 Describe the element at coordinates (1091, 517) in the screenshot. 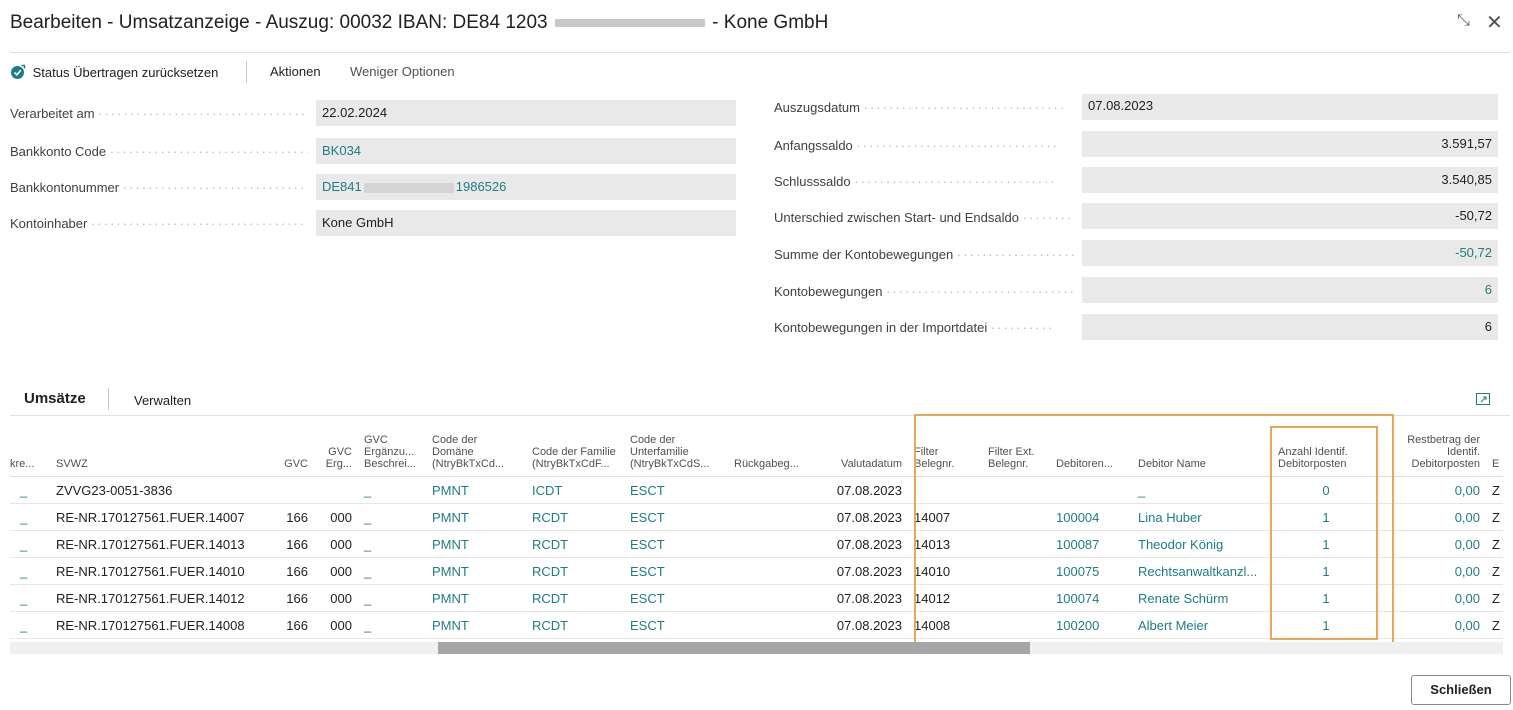

I see `cell-debitor-nr: 100004` at that location.